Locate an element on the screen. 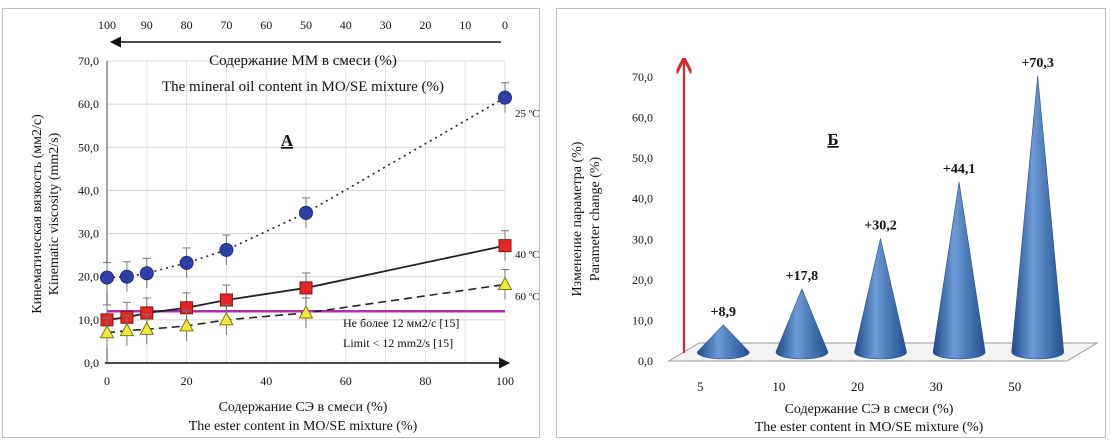 This screenshot has height=440, width=1110. y-axis-label: Кинематическая вязкость (мм2/с) is located at coordinates (37, 214).